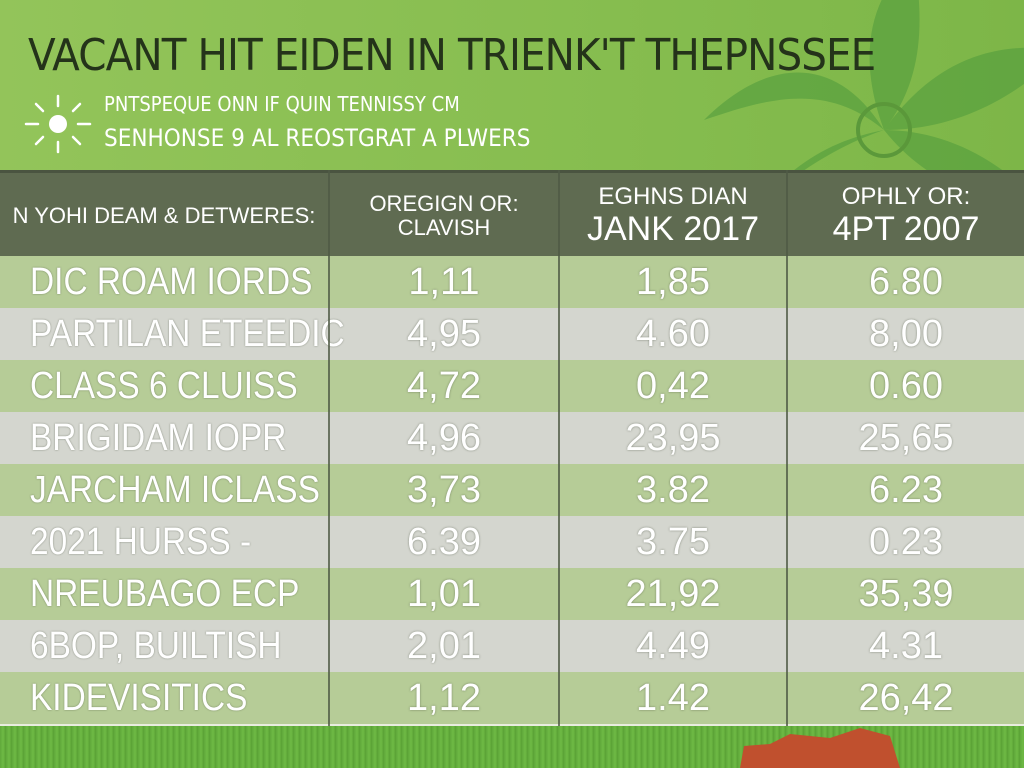 This screenshot has height=768, width=1024. I want to click on table-cell: 3.75, so click(673, 541).